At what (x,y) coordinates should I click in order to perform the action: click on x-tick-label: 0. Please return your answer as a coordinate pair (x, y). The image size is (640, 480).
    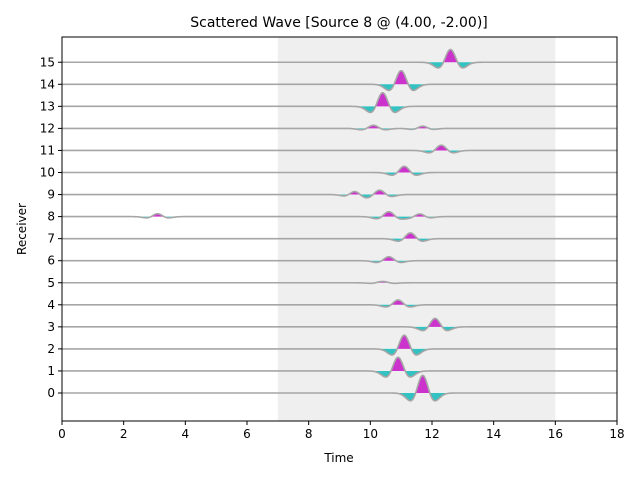
    Looking at the image, I should click on (62, 434).